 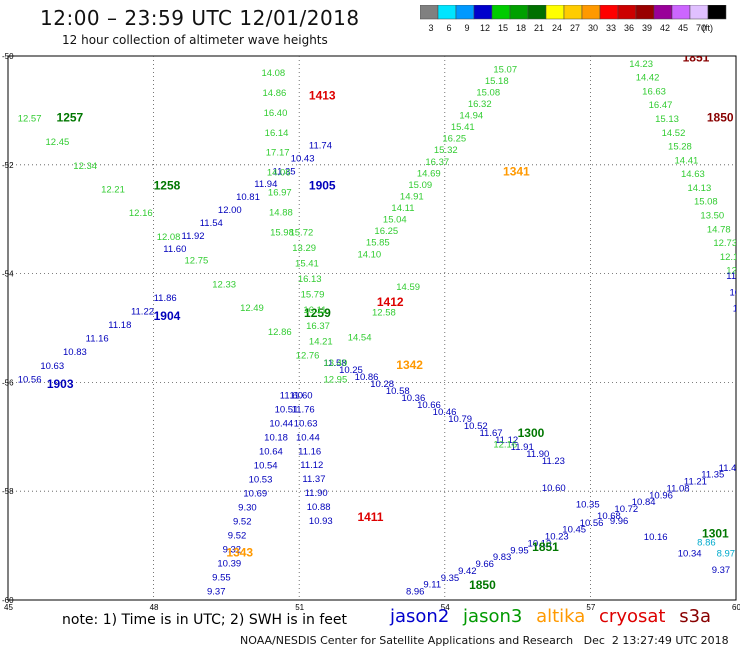 I want to click on lat-tick-label: -56, so click(x=8, y=382).